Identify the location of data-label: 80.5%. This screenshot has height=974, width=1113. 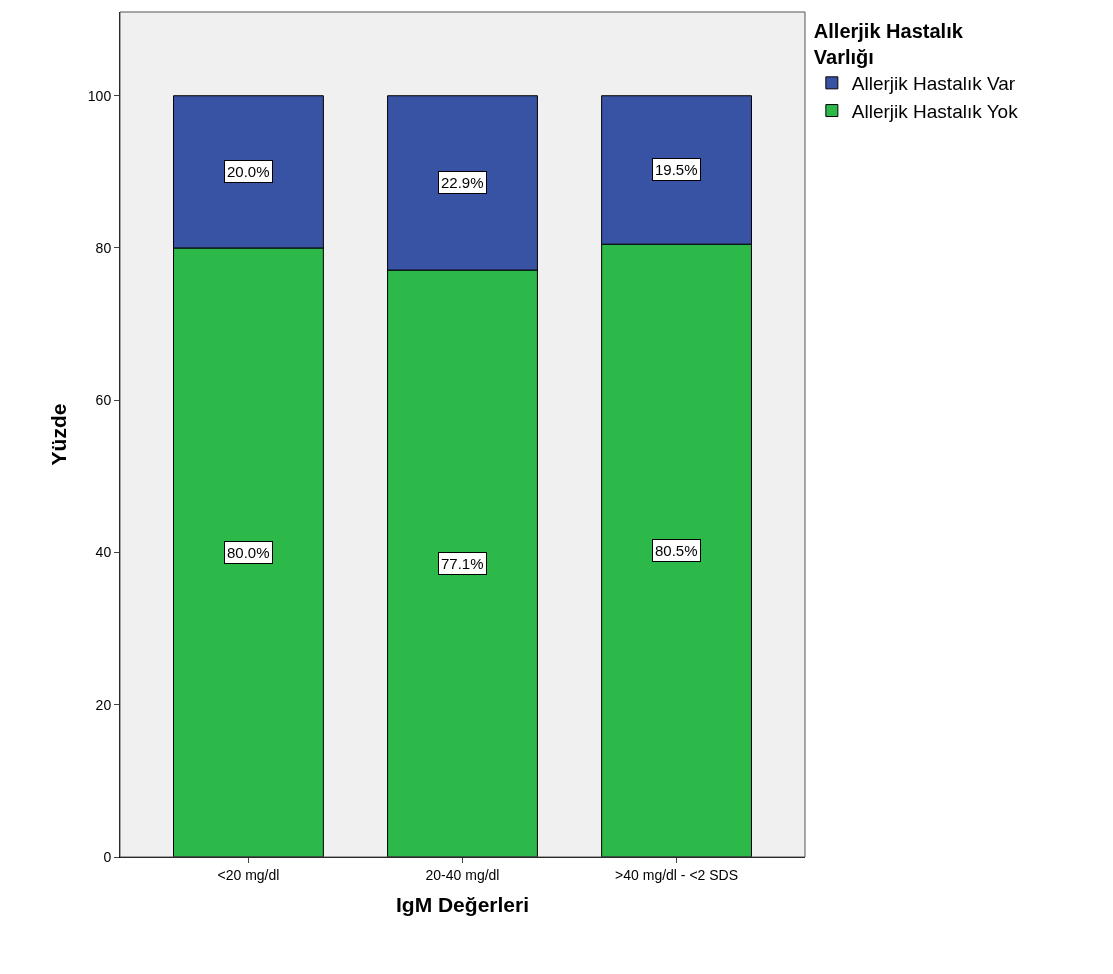
(676, 550).